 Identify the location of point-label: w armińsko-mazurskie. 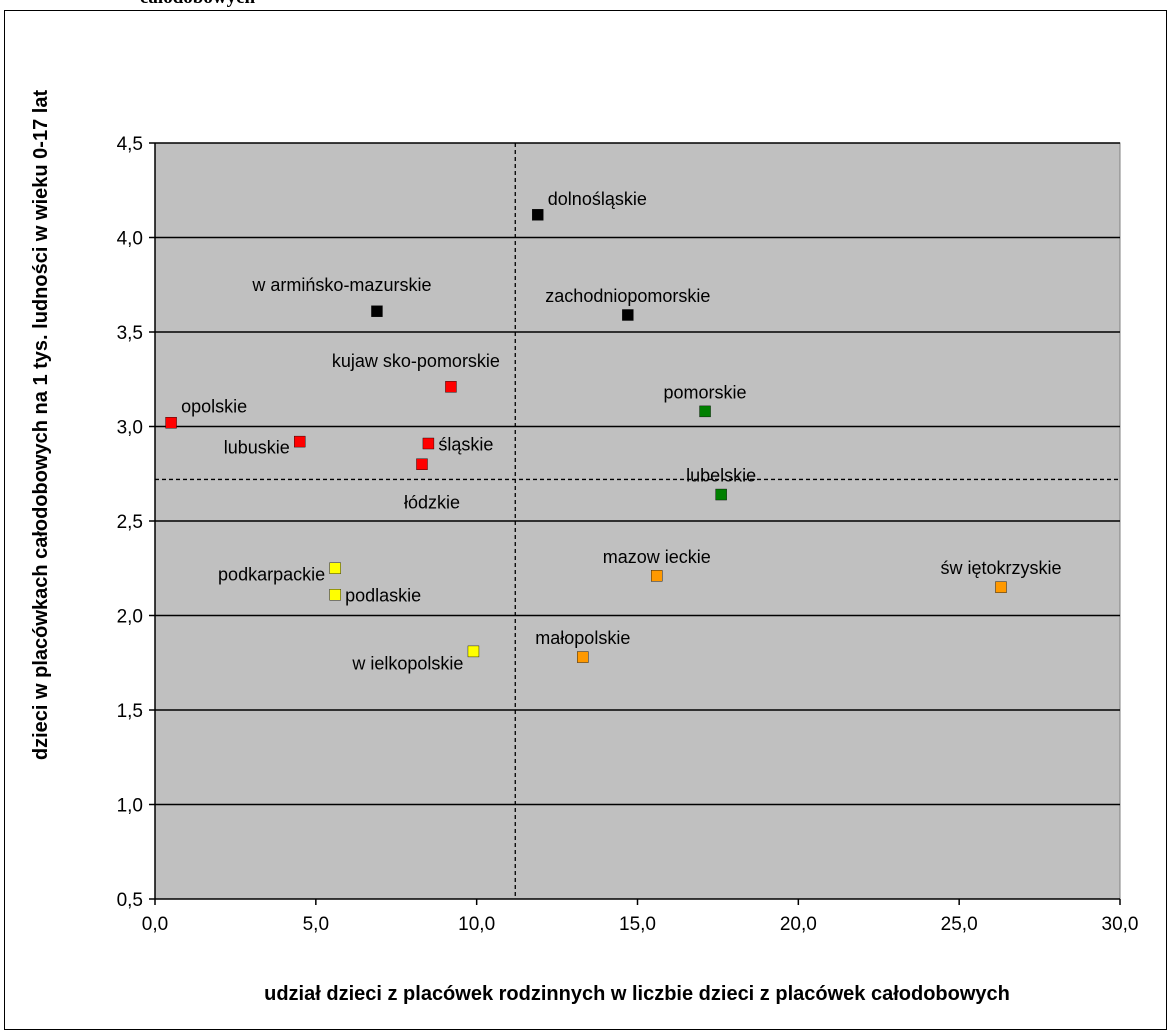
(341, 285).